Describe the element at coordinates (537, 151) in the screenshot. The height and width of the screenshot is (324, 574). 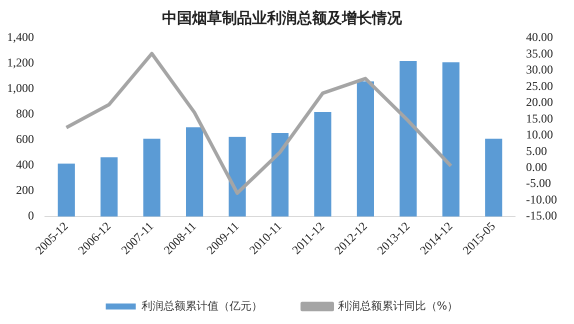
I see `y2-tick-label: 5.00` at that location.